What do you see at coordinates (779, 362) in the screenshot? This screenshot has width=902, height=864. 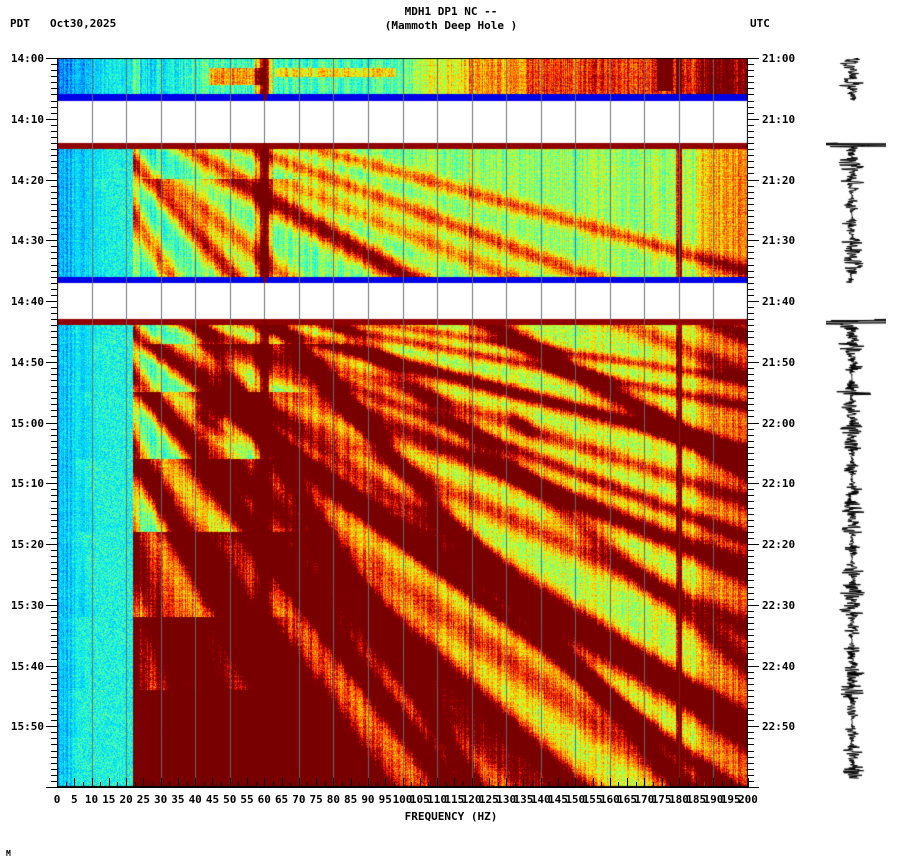 I see `time-label-utc: 21:50` at bounding box center [779, 362].